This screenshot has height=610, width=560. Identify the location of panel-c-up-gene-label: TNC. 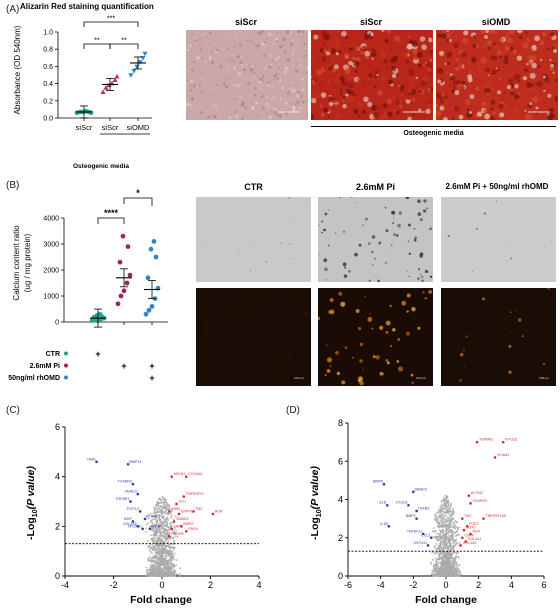
(200, 509).